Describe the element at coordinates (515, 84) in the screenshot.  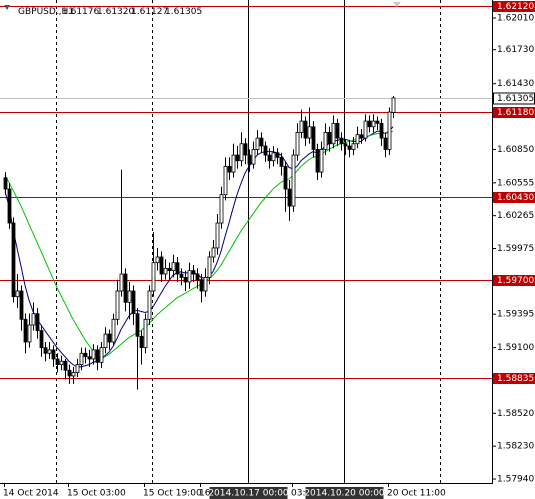
I see `y-tick-label: 1.61430` at that location.